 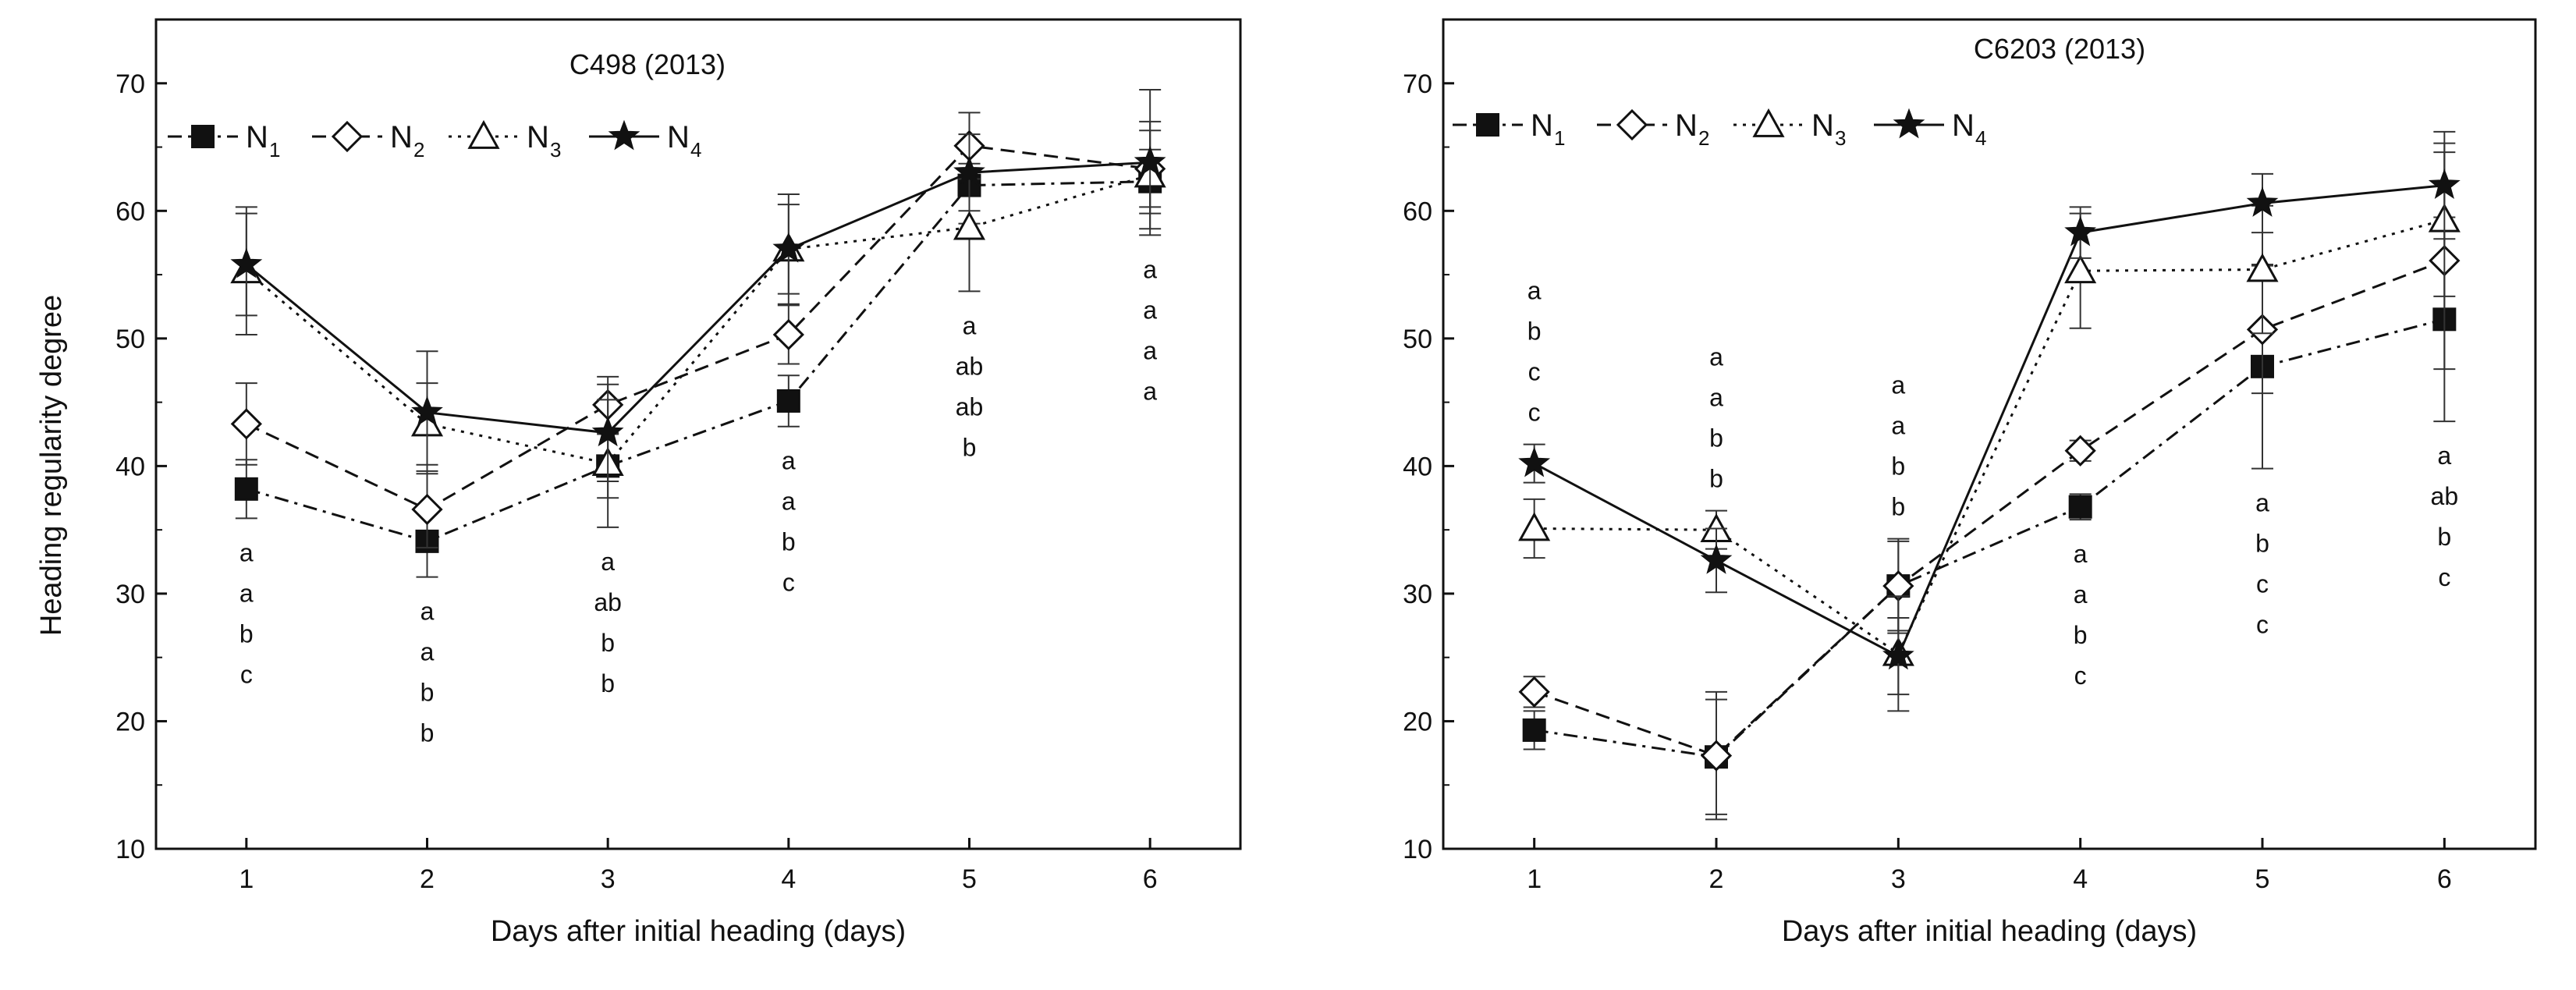 I want to click on y-tick-label: 30, so click(x=1417, y=594).